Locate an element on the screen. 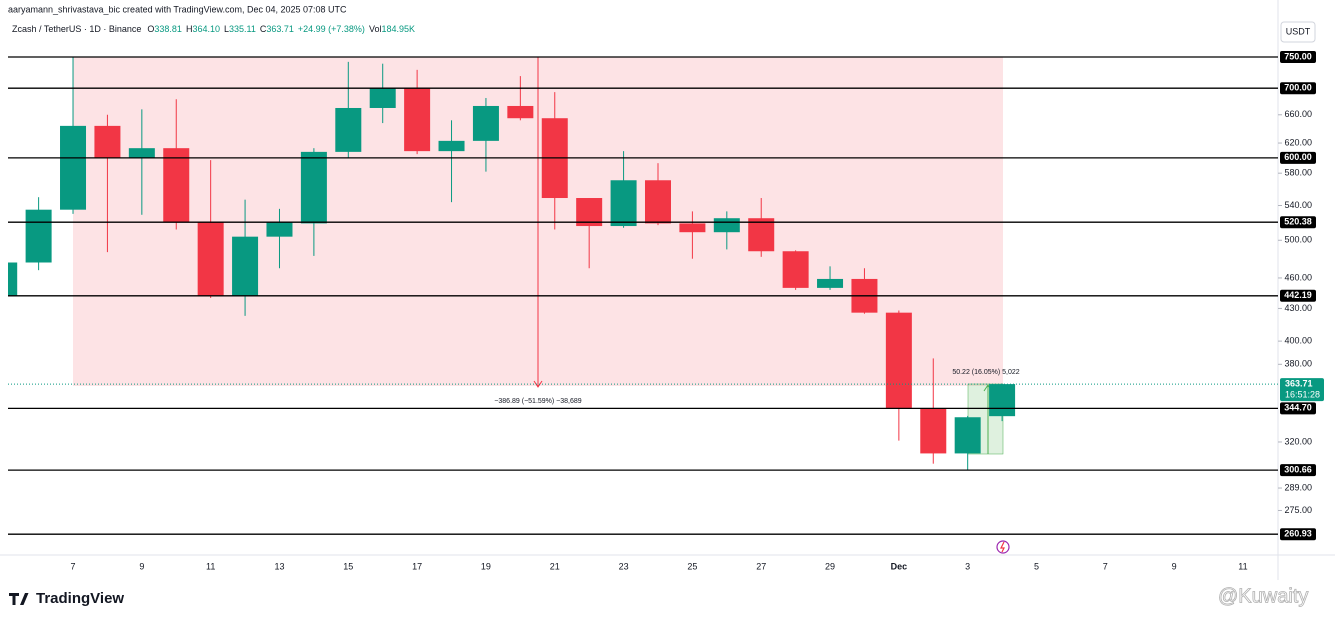 Image resolution: width=1335 pixels, height=621 pixels. level-label: 600.00 is located at coordinates (1298, 157).